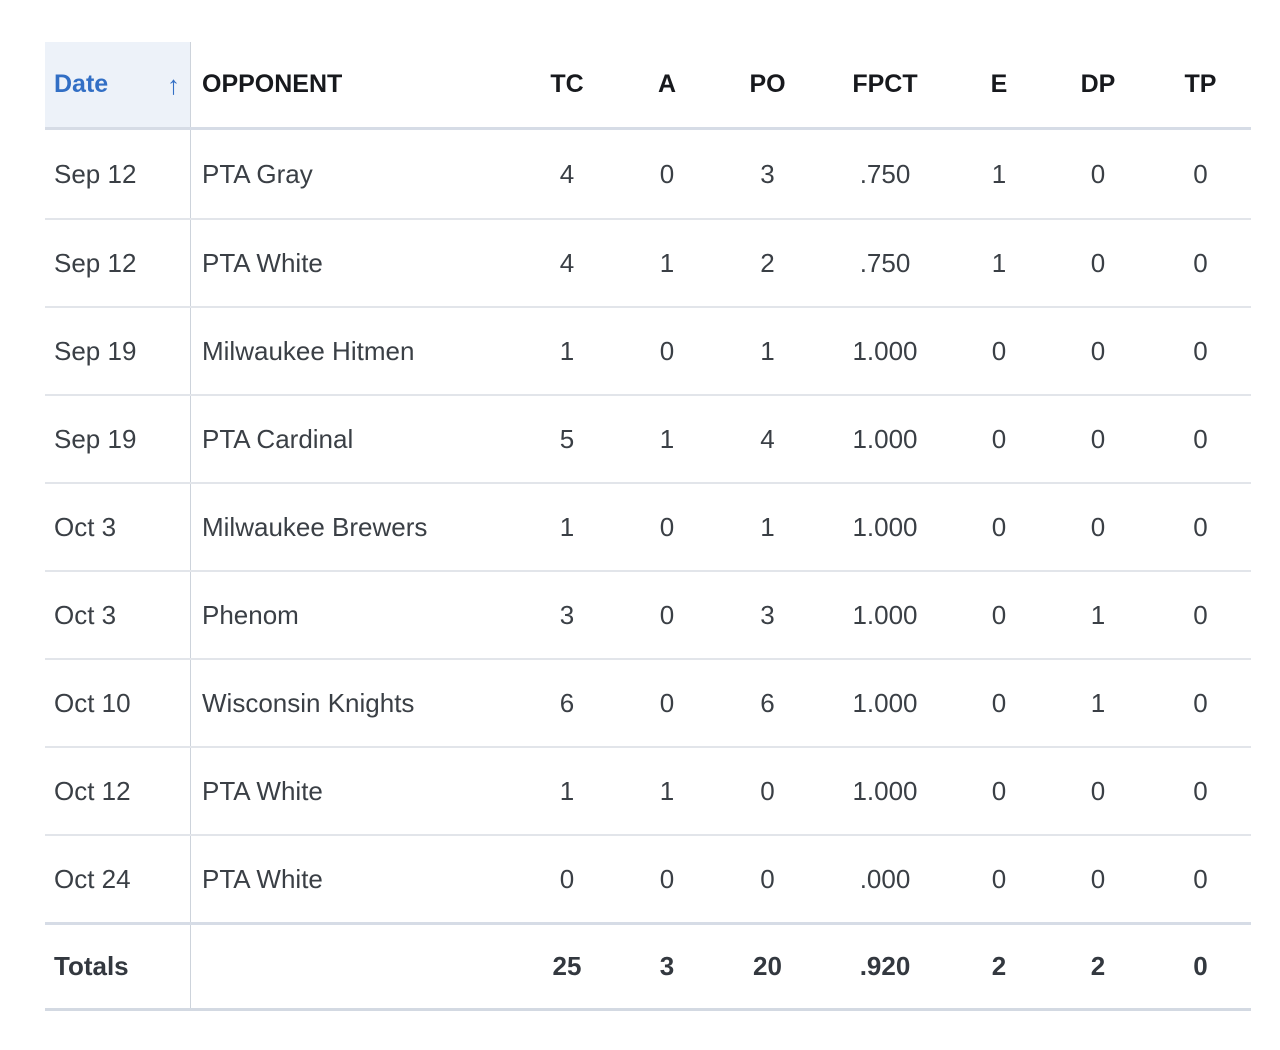 This screenshot has width=1280, height=1050. Describe the element at coordinates (250, 614) in the screenshot. I see `opponent-cell: Phenom` at that location.